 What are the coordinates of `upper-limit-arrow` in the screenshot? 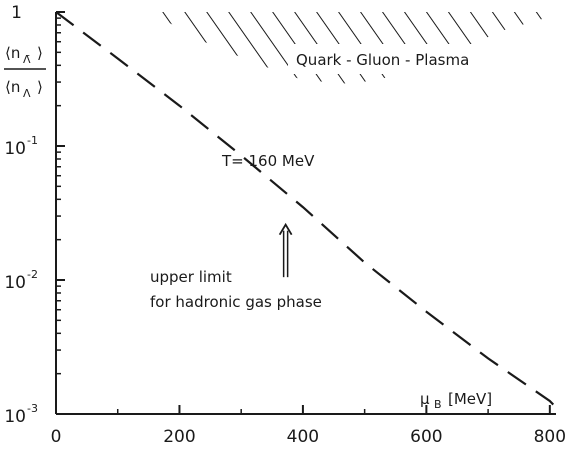 It's located at (285, 250).